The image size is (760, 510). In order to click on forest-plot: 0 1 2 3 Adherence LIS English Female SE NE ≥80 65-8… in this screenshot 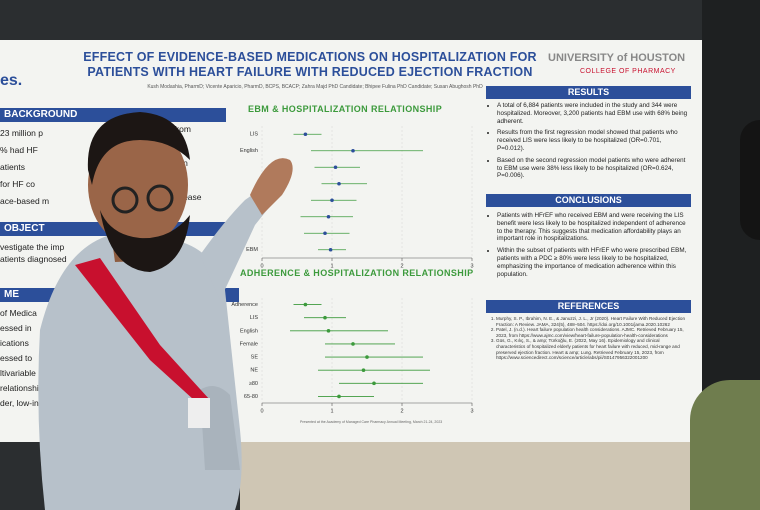, I will do `click(352, 356)`.